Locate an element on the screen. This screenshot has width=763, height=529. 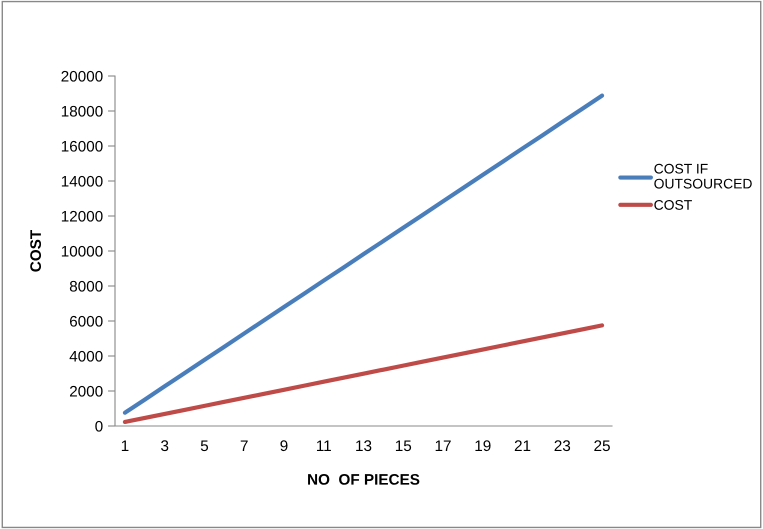
x-tick-label: 17 is located at coordinates (443, 445).